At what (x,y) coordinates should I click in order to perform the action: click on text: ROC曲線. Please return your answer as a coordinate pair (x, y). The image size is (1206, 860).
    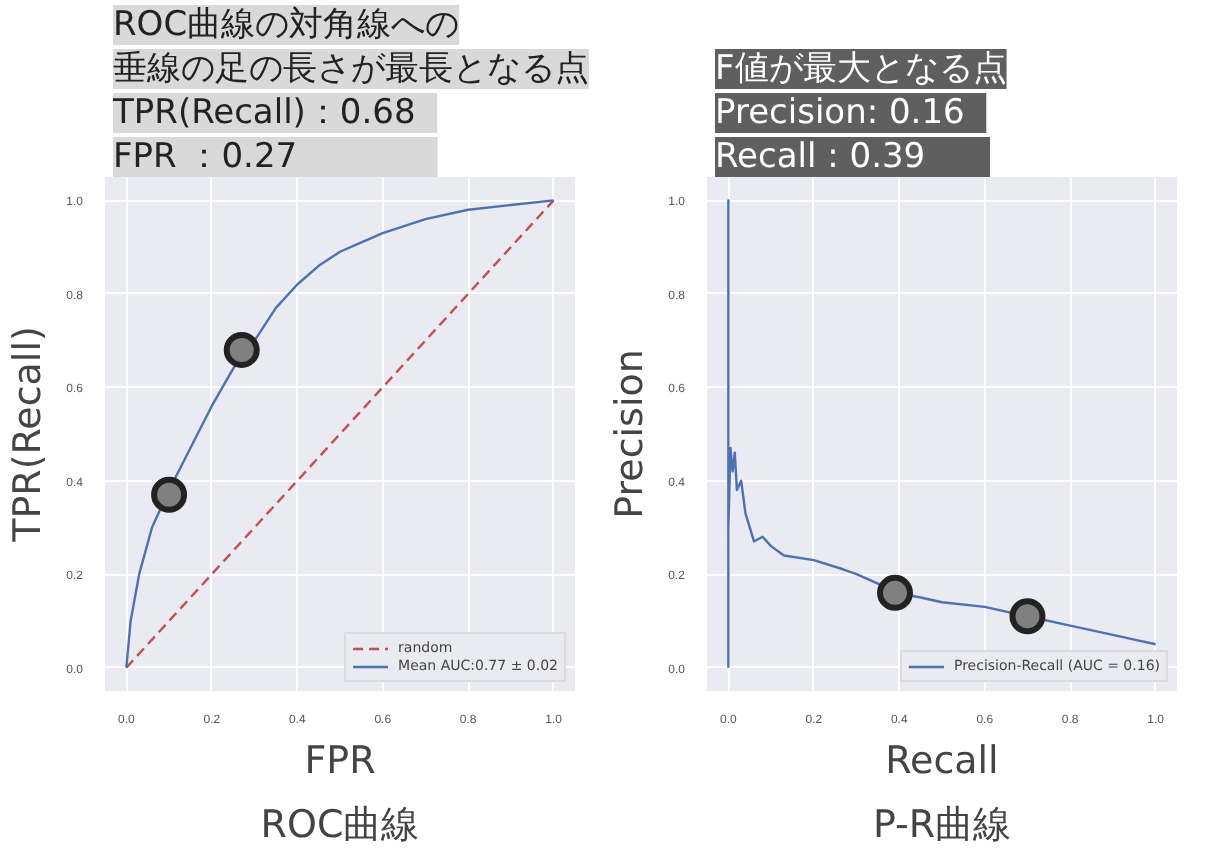
    Looking at the image, I should click on (340, 825).